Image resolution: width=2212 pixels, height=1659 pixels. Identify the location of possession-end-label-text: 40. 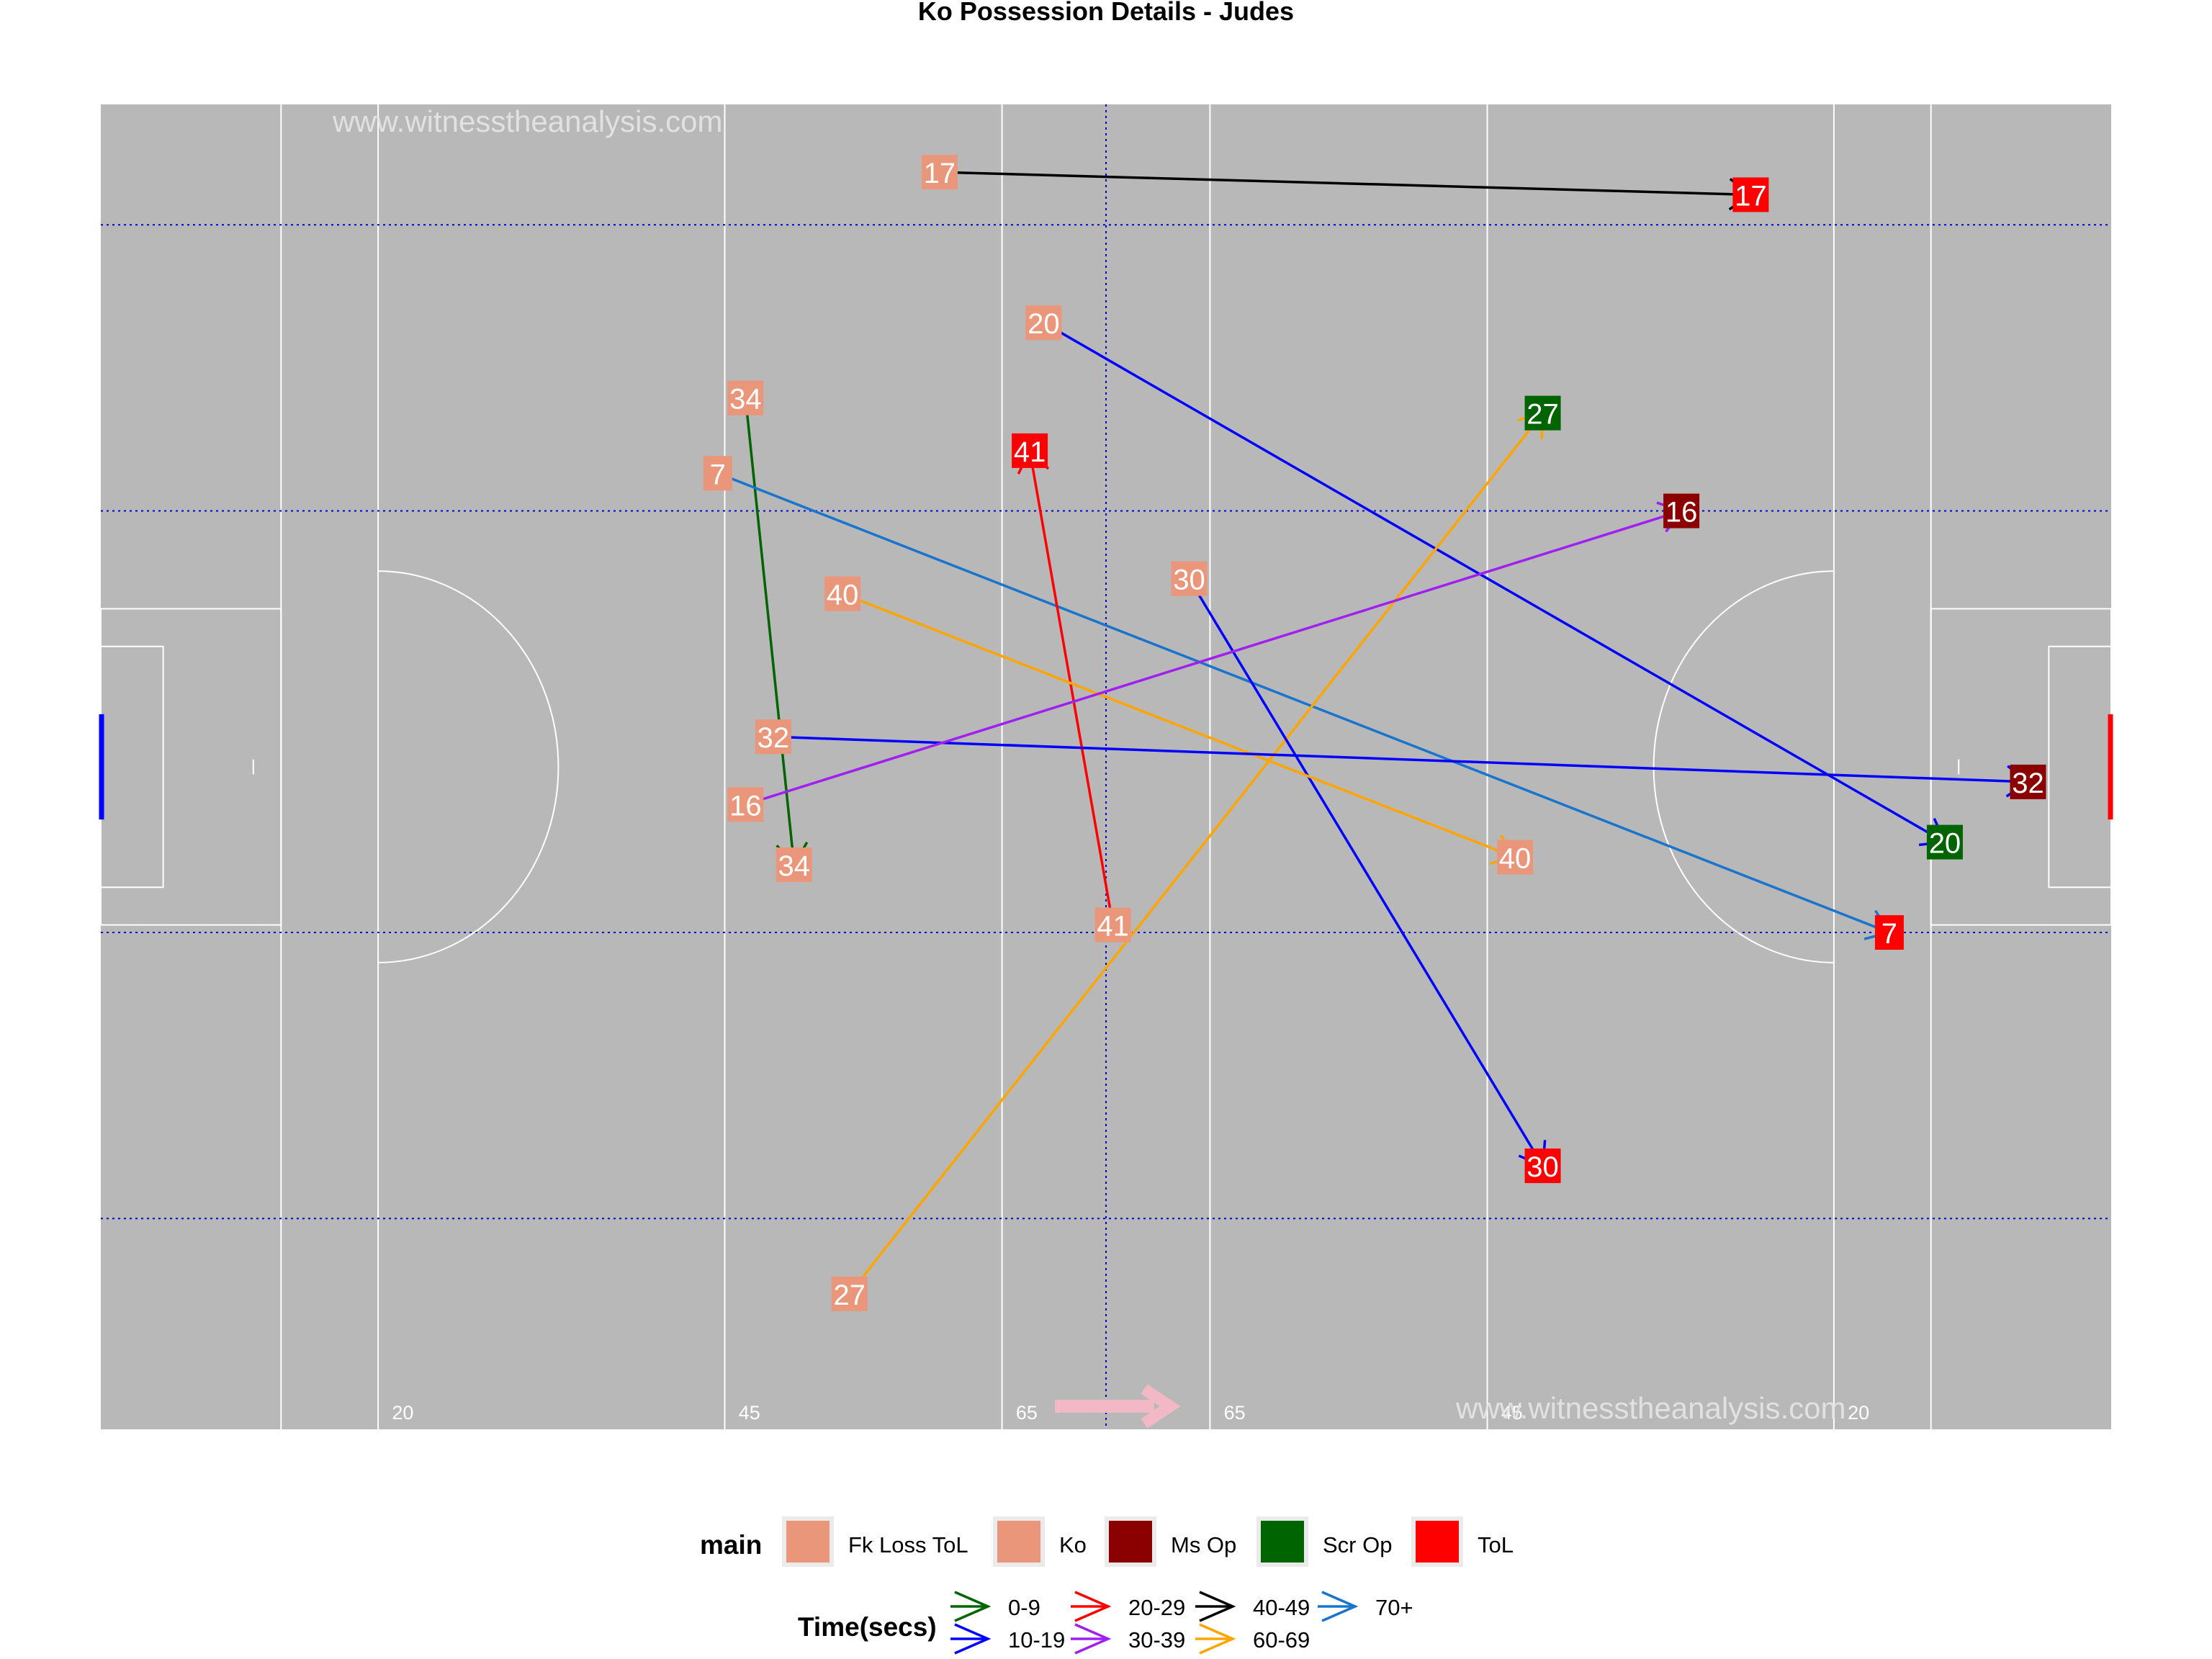
(1516, 858).